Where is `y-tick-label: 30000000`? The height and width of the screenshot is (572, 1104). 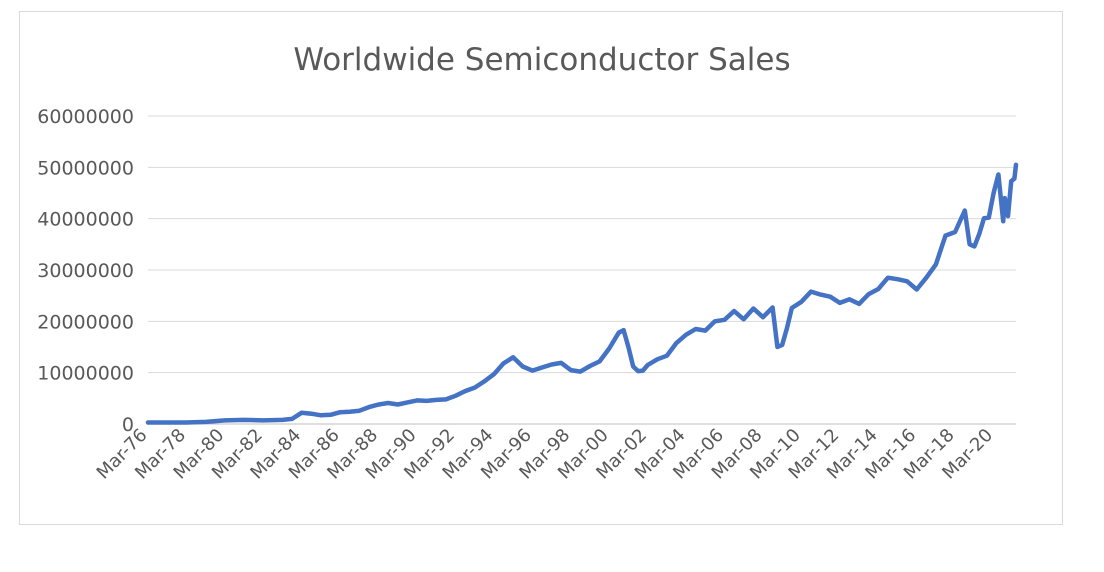
y-tick-label: 30000000 is located at coordinates (85, 271).